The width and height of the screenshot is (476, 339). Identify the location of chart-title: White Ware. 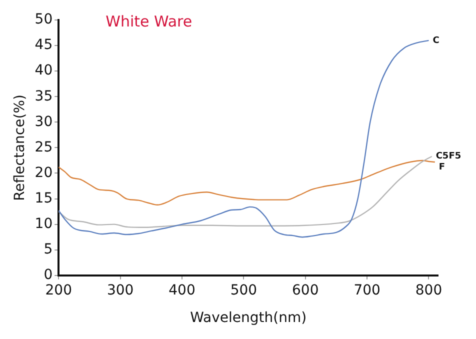
(149, 21).